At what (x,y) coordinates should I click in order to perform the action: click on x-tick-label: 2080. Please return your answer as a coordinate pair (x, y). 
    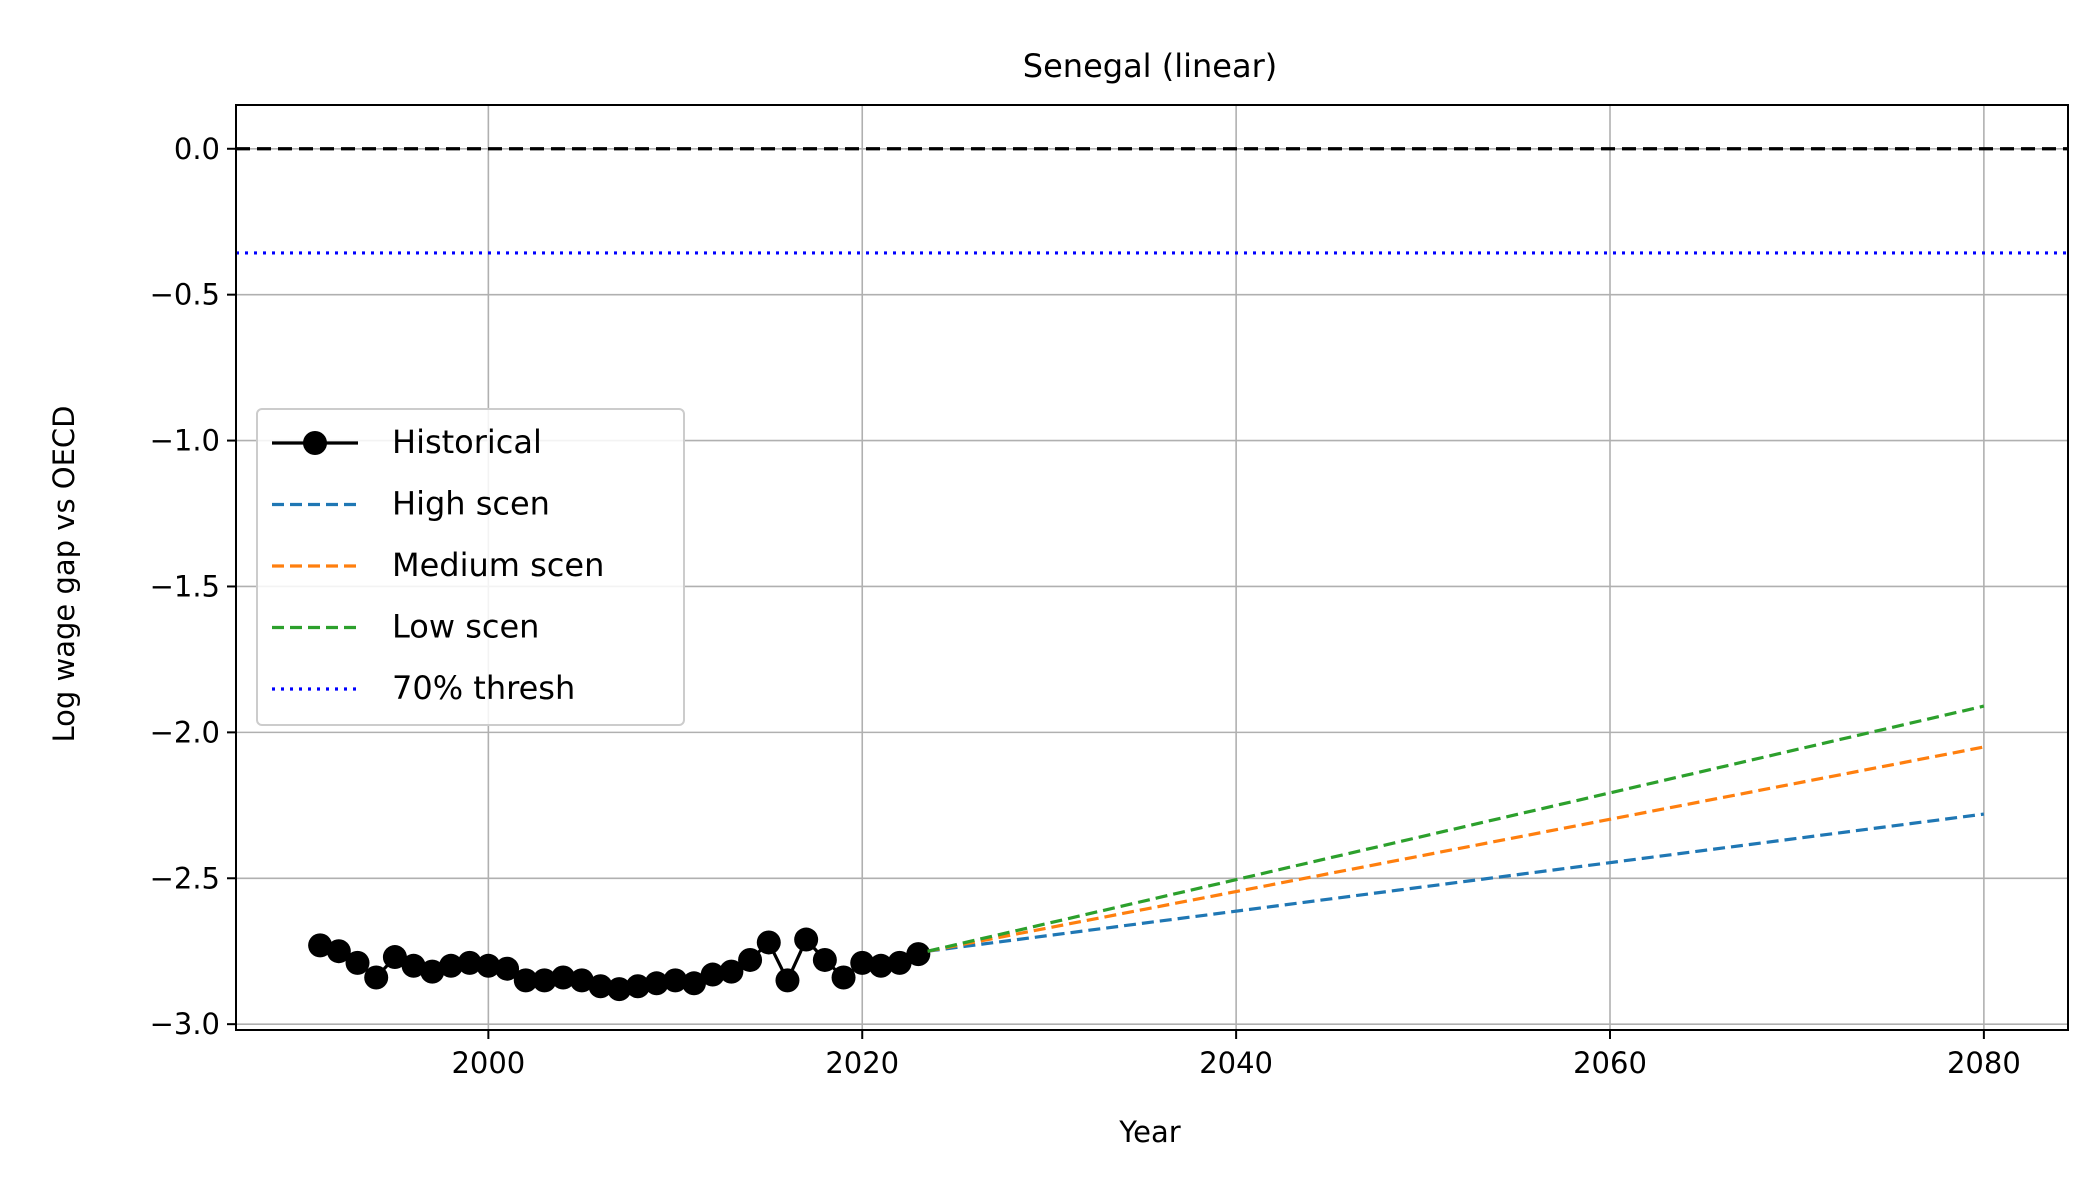
    Looking at the image, I should click on (1984, 1063).